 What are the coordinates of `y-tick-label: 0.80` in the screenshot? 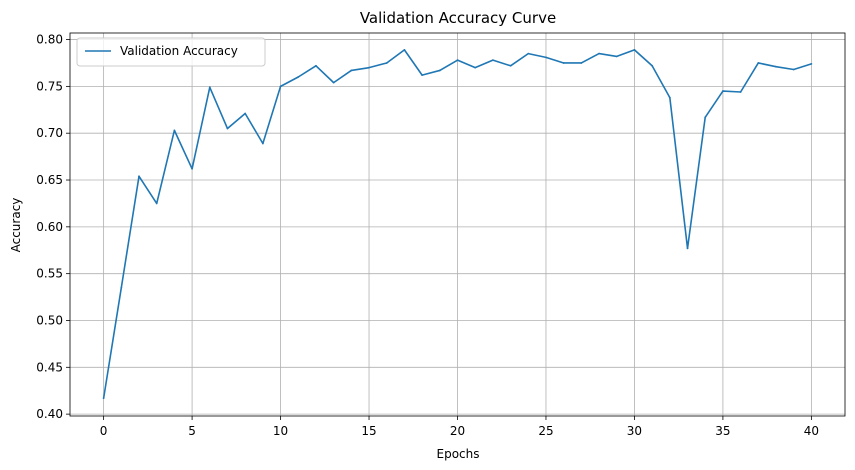 It's located at (49, 40).